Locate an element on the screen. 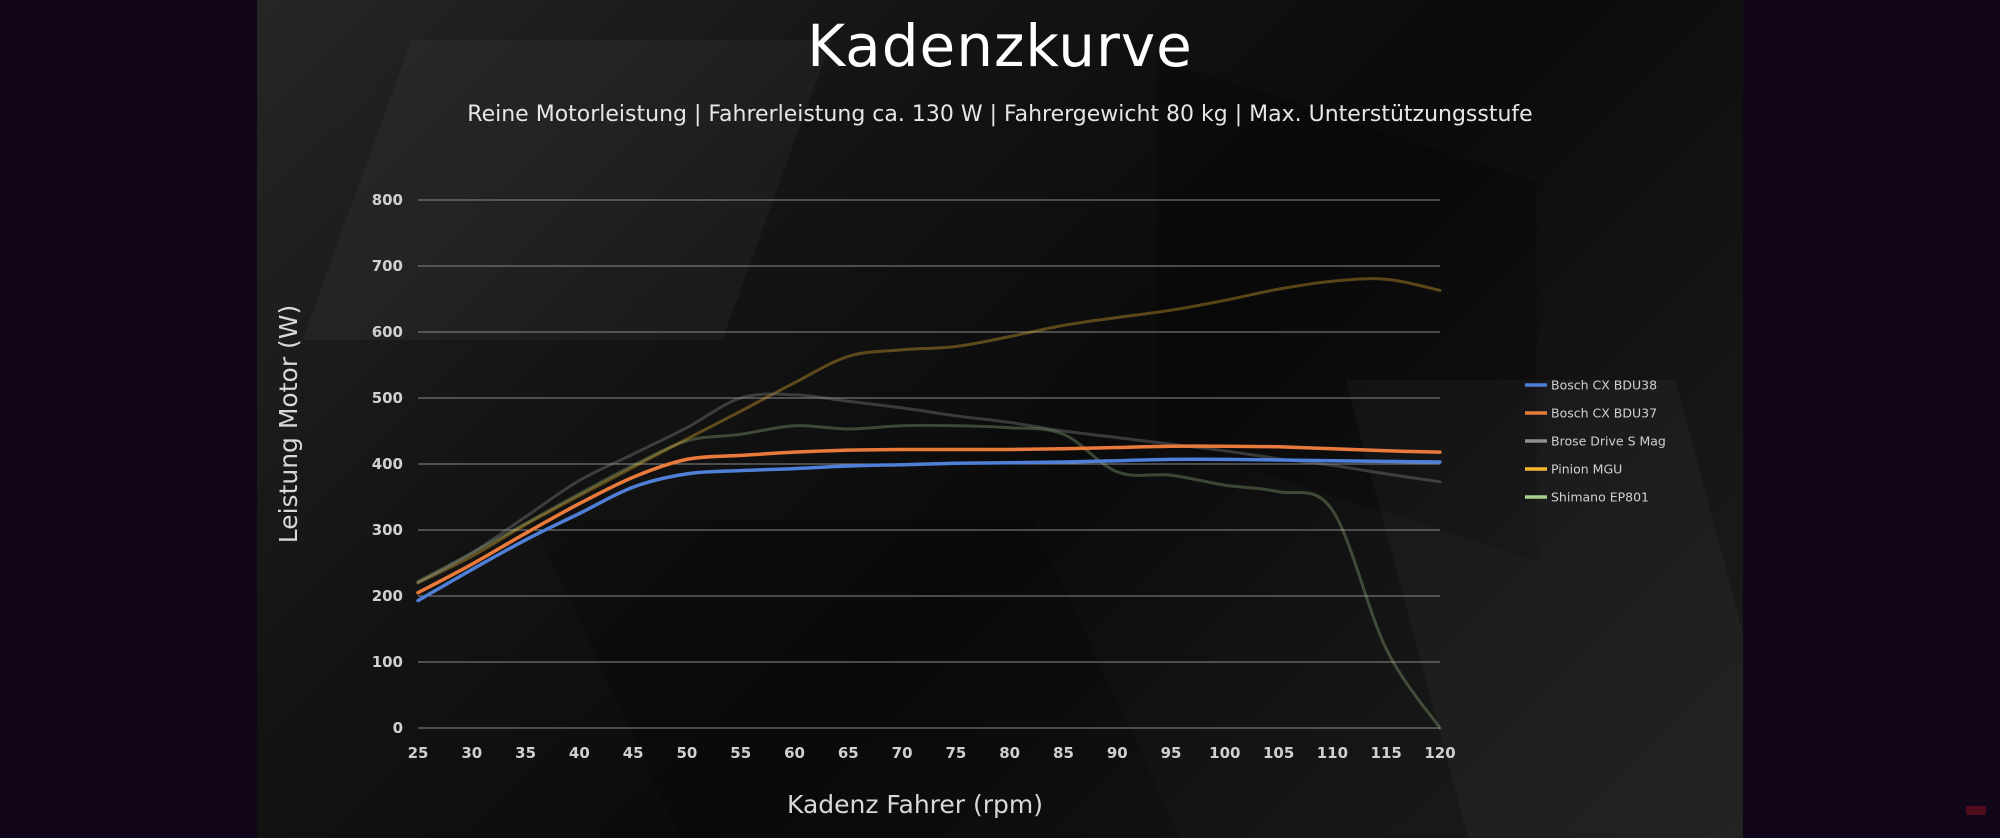 Image resolution: width=2000 pixels, height=838 pixels. x-tick-label: 55 is located at coordinates (740, 753).